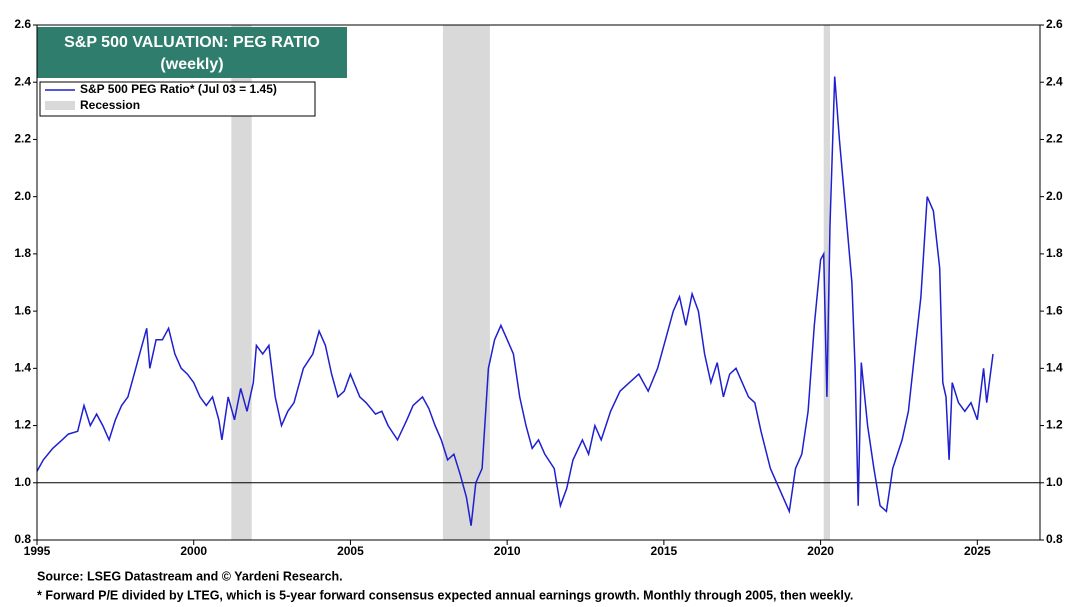  Describe the element at coordinates (1054, 24) in the screenshot. I see `y-tick-label-right: 2.6` at that location.